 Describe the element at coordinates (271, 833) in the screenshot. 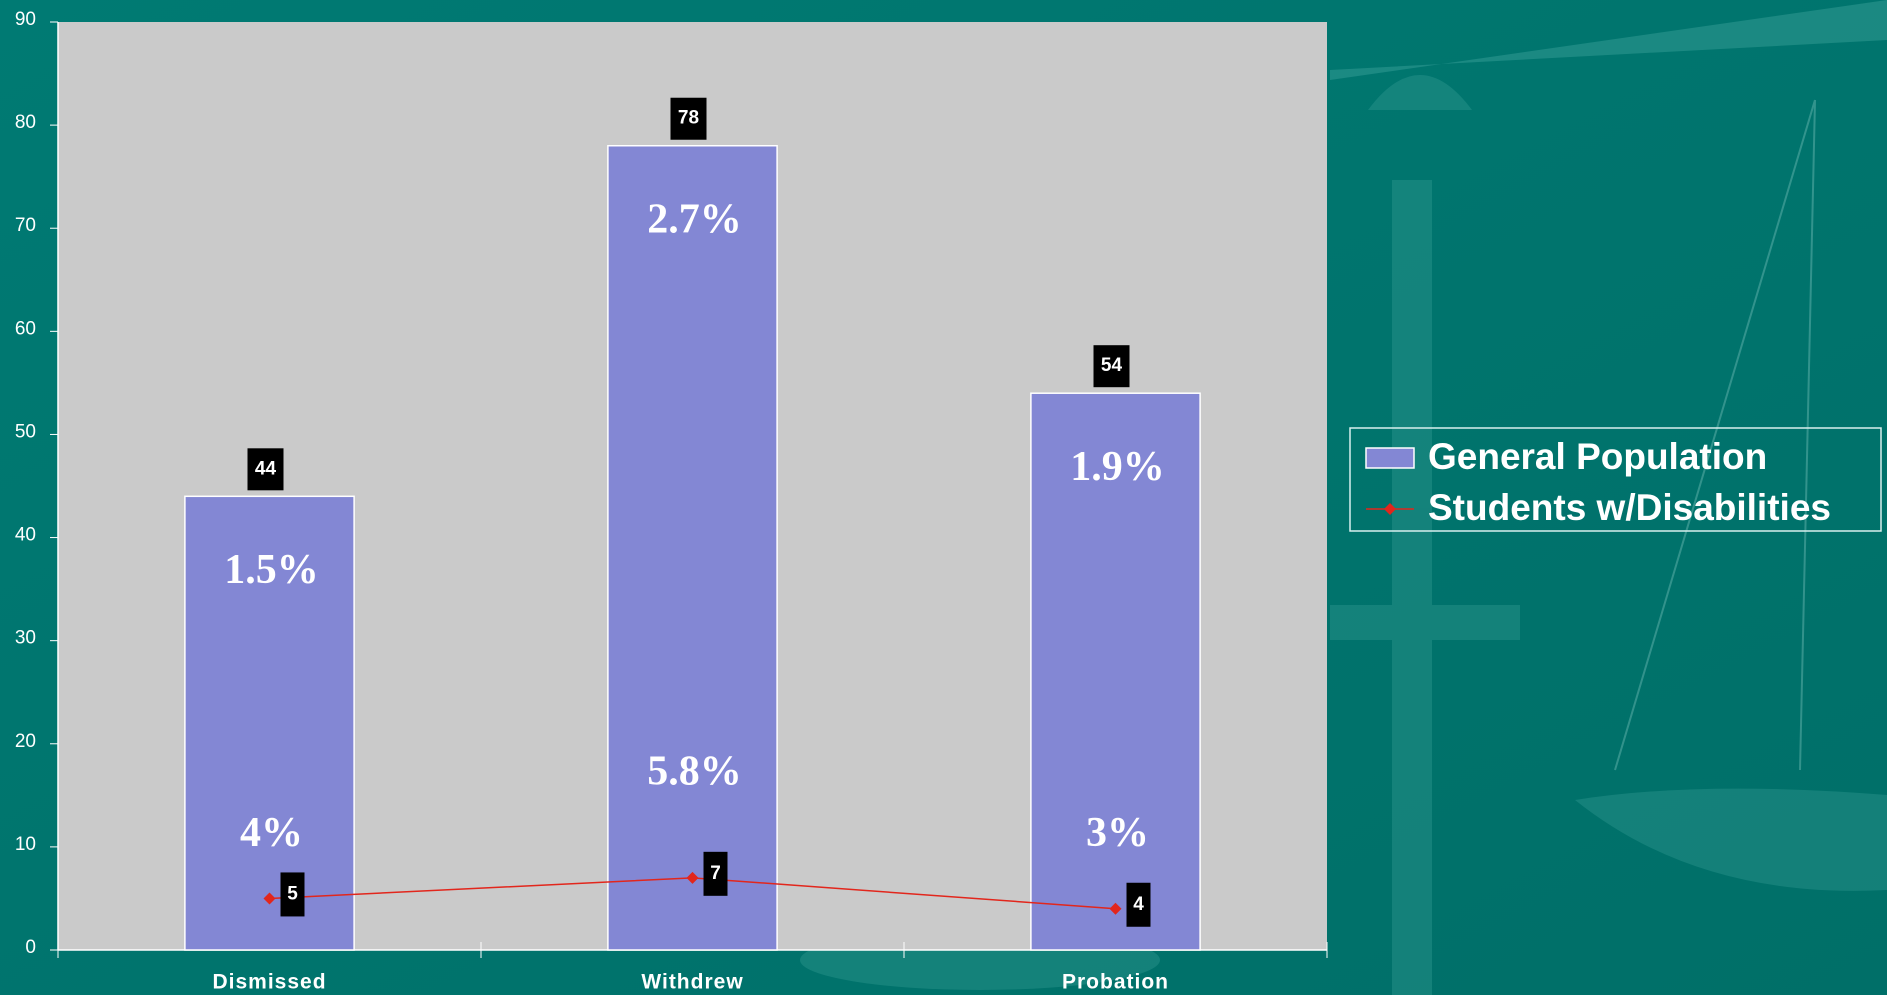

I see `bar-annotation: 4%` at that location.